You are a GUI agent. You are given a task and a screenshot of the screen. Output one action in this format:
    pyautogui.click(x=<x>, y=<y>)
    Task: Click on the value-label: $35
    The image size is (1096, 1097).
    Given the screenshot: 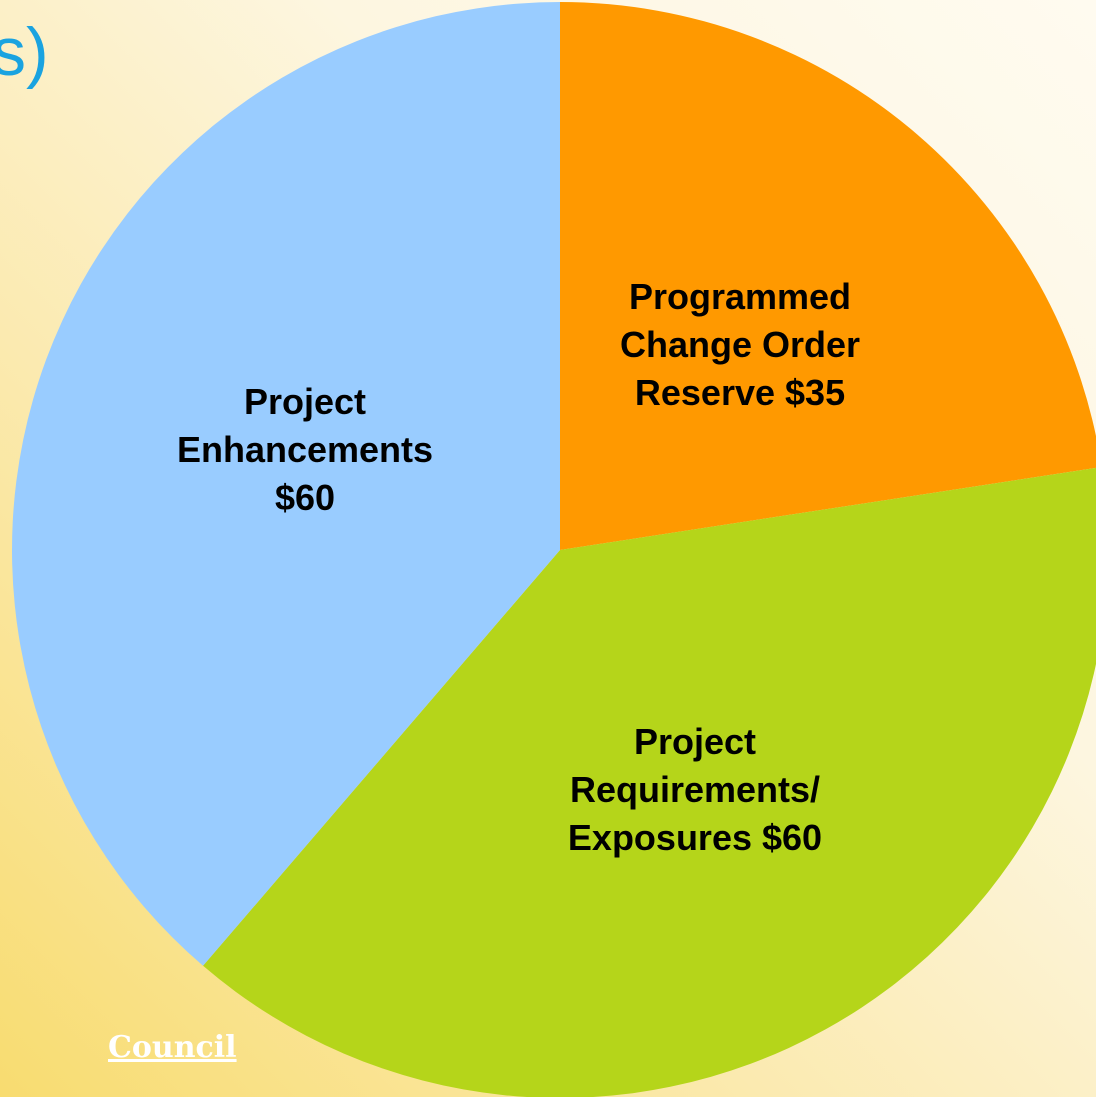 What is the action you would take?
    pyautogui.click(x=815, y=392)
    